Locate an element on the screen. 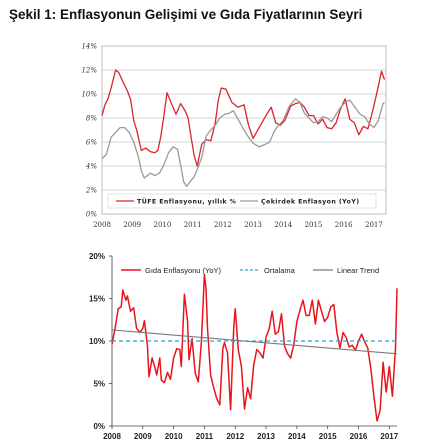 Image resolution: width=447 pixels, height=443 pixels. chart1-y-tick: 6% is located at coordinates (91, 143).